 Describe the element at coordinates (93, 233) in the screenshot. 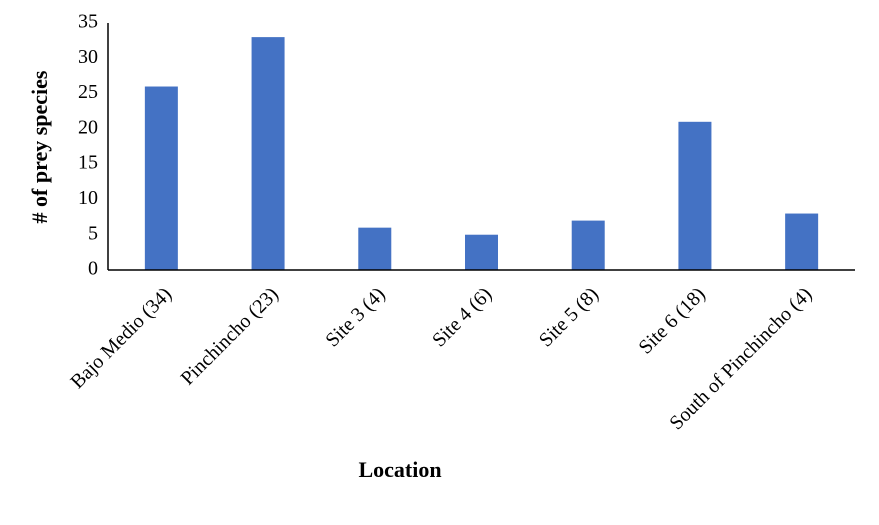

I see `y-tick-label: 5` at that location.